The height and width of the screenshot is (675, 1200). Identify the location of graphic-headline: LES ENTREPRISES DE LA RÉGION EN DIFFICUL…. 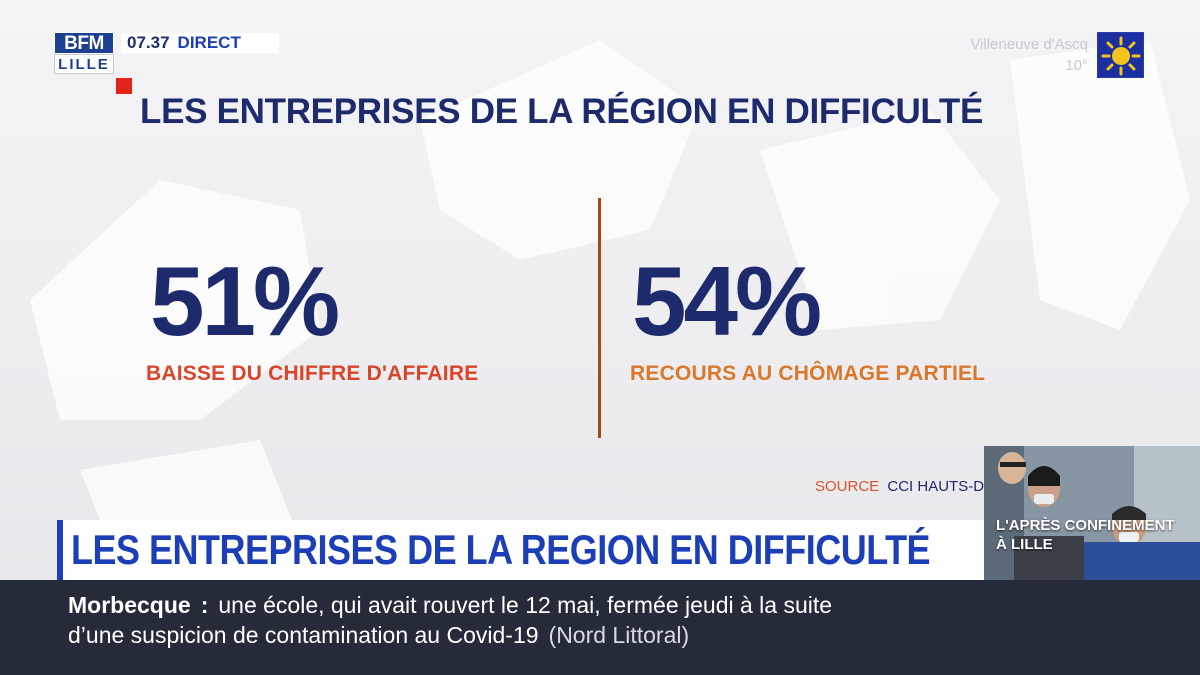
(562, 111).